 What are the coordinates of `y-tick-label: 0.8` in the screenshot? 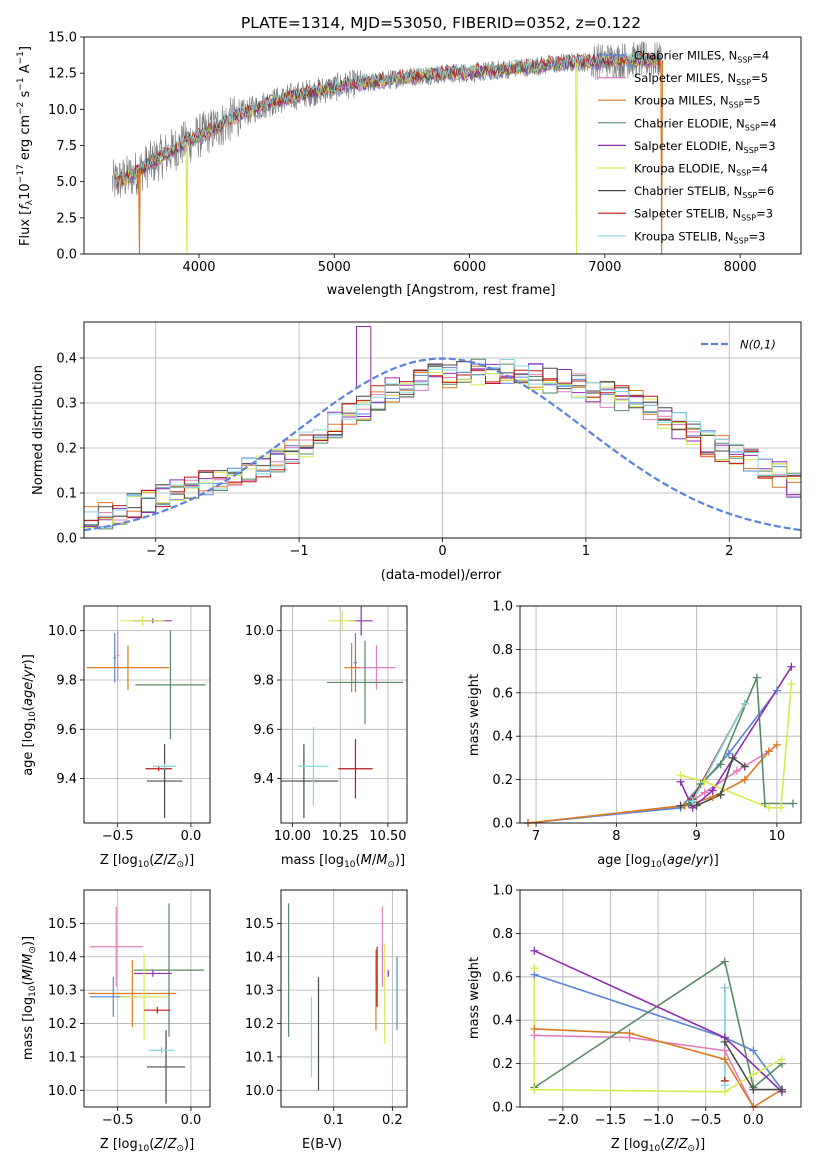 It's located at (502, 650).